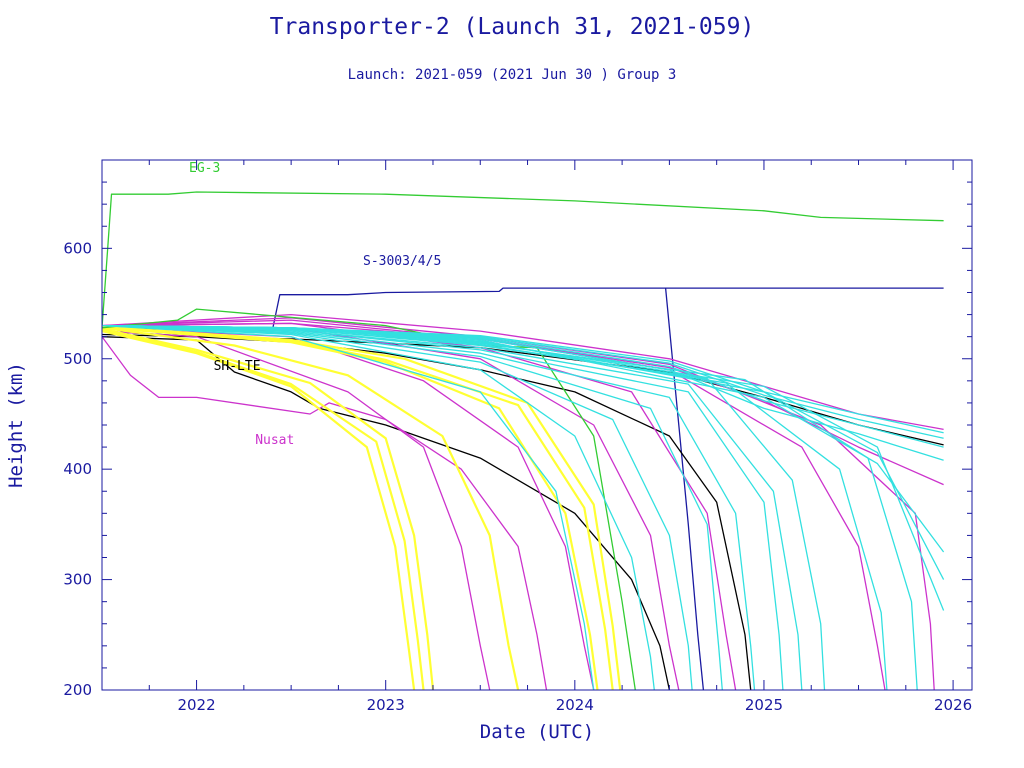  I want to click on chart-title: Transporter-2 (Launch 31, 2021-059), so click(512, 27).